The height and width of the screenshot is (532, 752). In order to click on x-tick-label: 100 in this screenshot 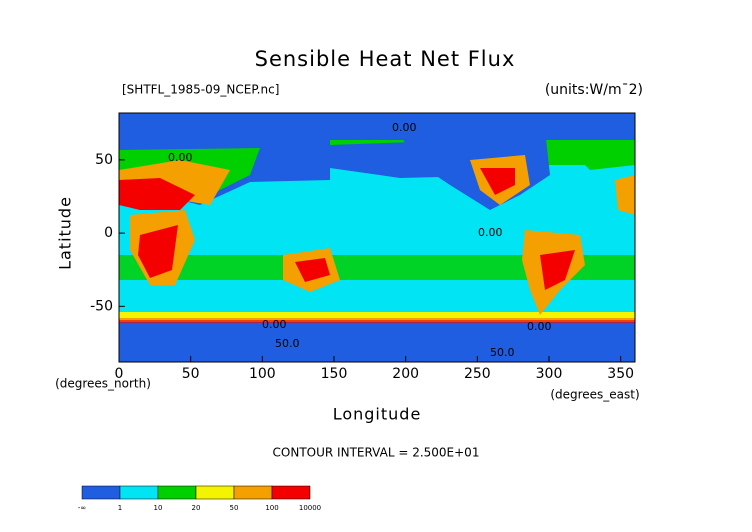, I will do `click(262, 374)`.